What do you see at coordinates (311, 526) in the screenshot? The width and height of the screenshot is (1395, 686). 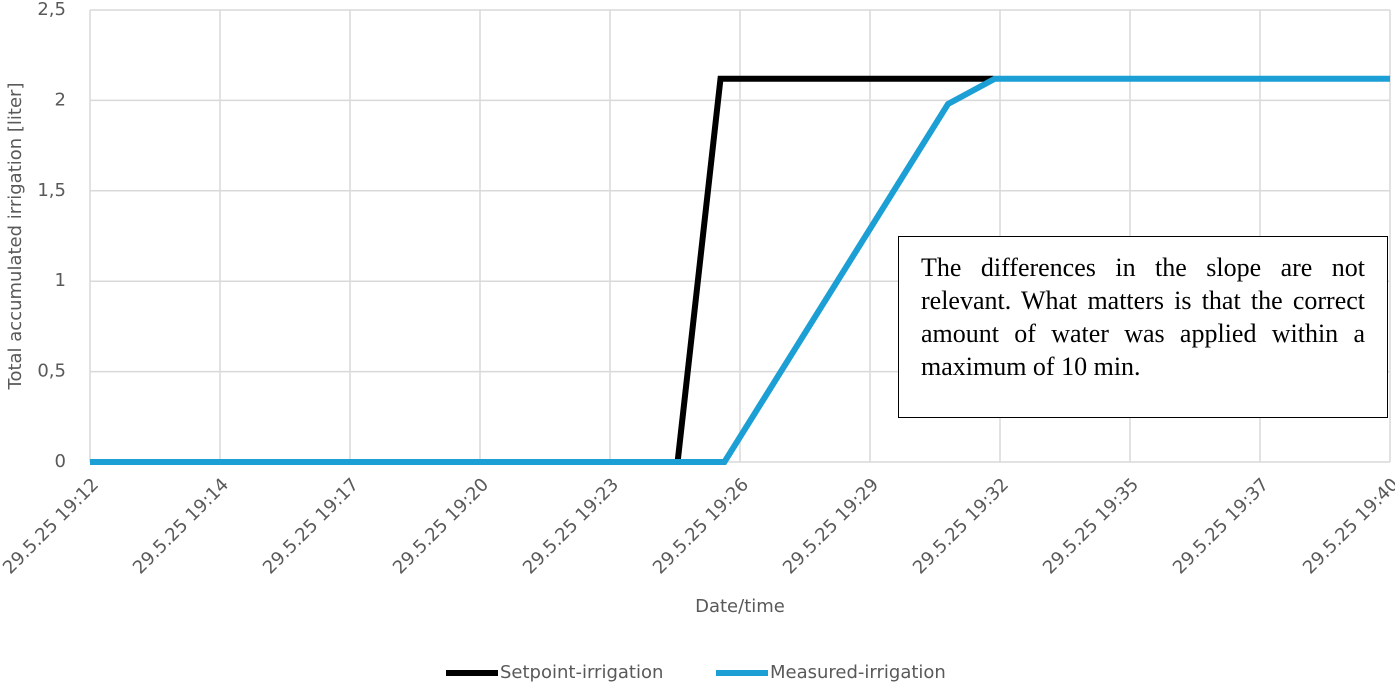 I see `x-tick-label: 29.5.25 19:17` at bounding box center [311, 526].